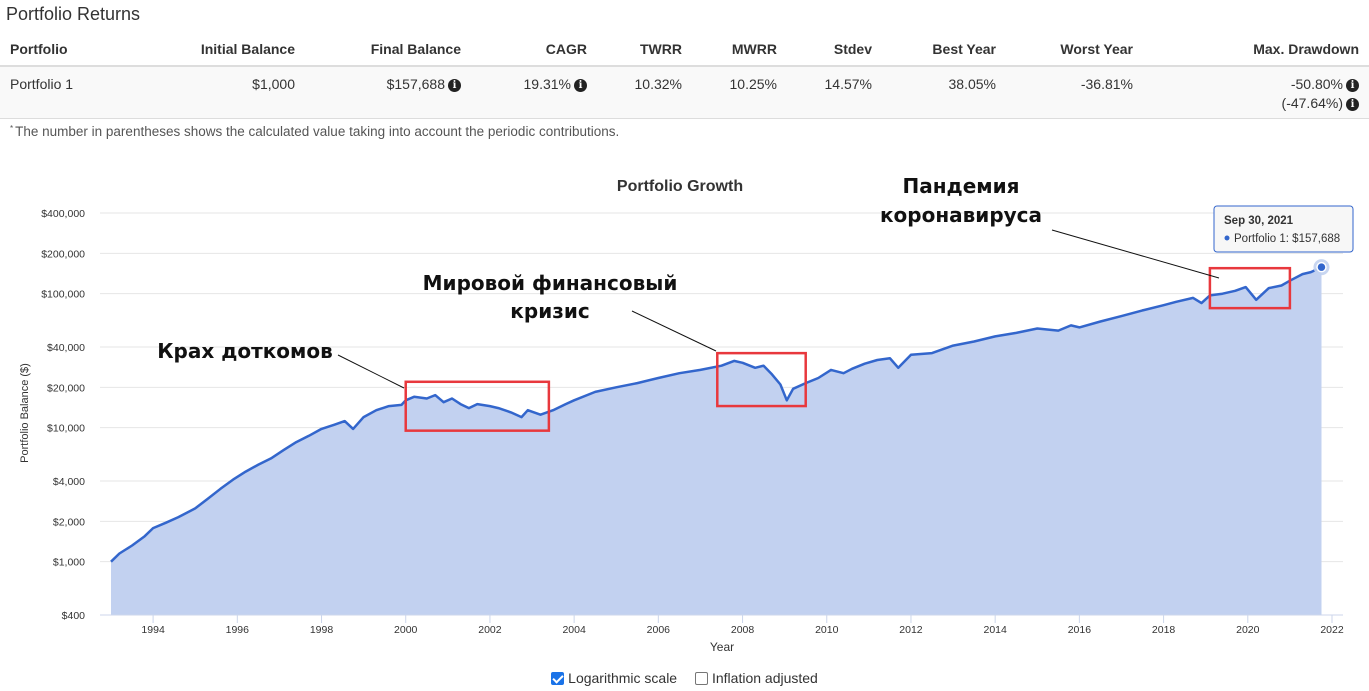 The image size is (1369, 691). What do you see at coordinates (74, 616) in the screenshot?
I see `y-tick-label: $400` at bounding box center [74, 616].